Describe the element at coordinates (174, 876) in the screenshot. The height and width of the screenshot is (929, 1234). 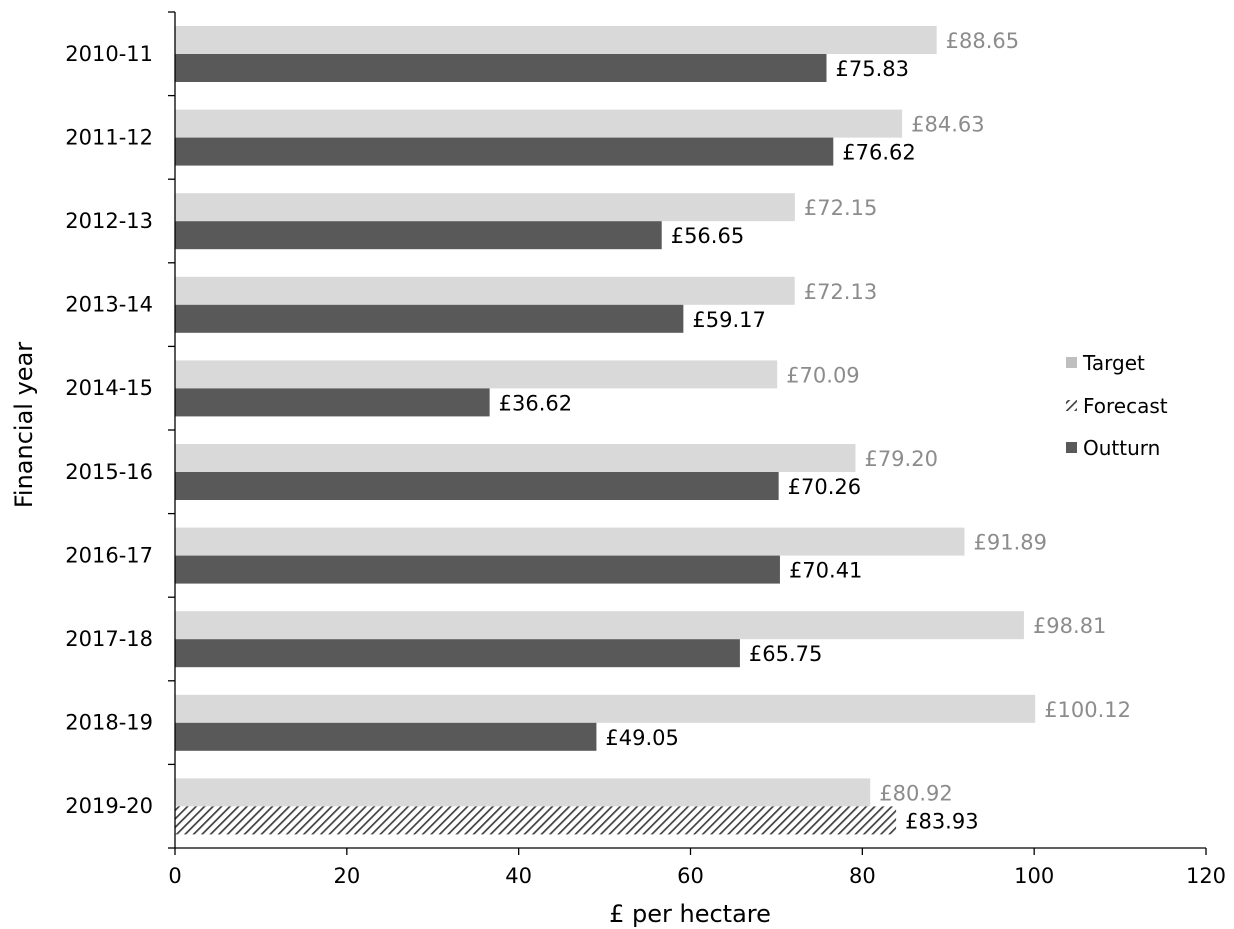
I see `x-tick-label-0: 0` at that location.